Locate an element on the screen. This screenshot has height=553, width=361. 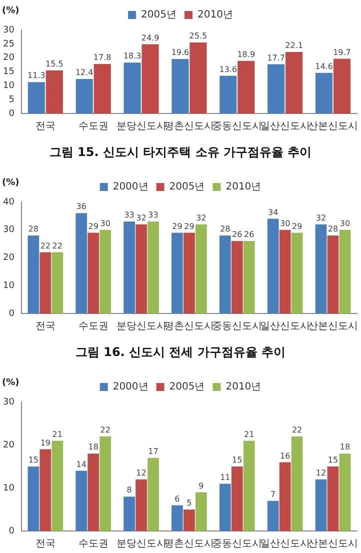
data-label: 26 is located at coordinates (237, 235).